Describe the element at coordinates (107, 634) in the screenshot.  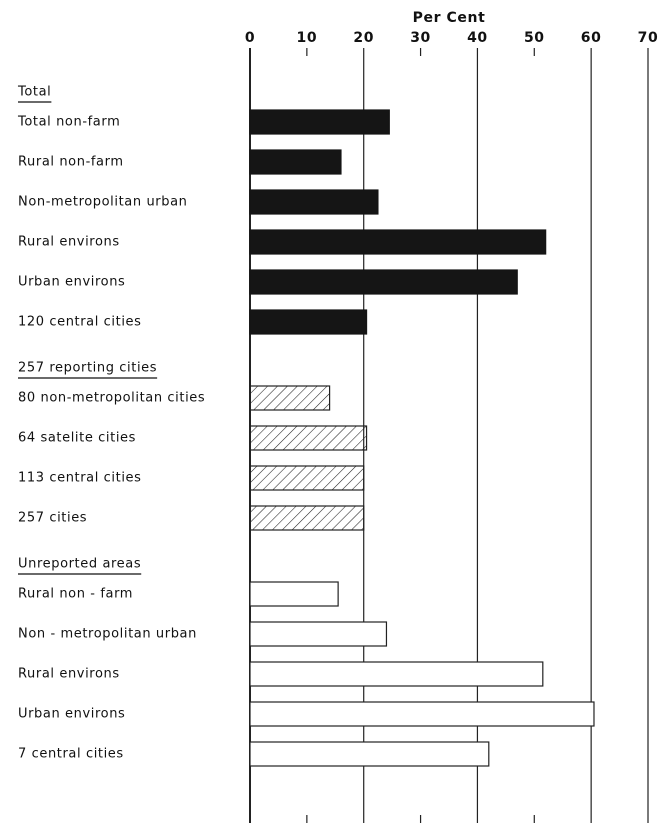
I see `category-label: Non - metropolitan urban` at that location.